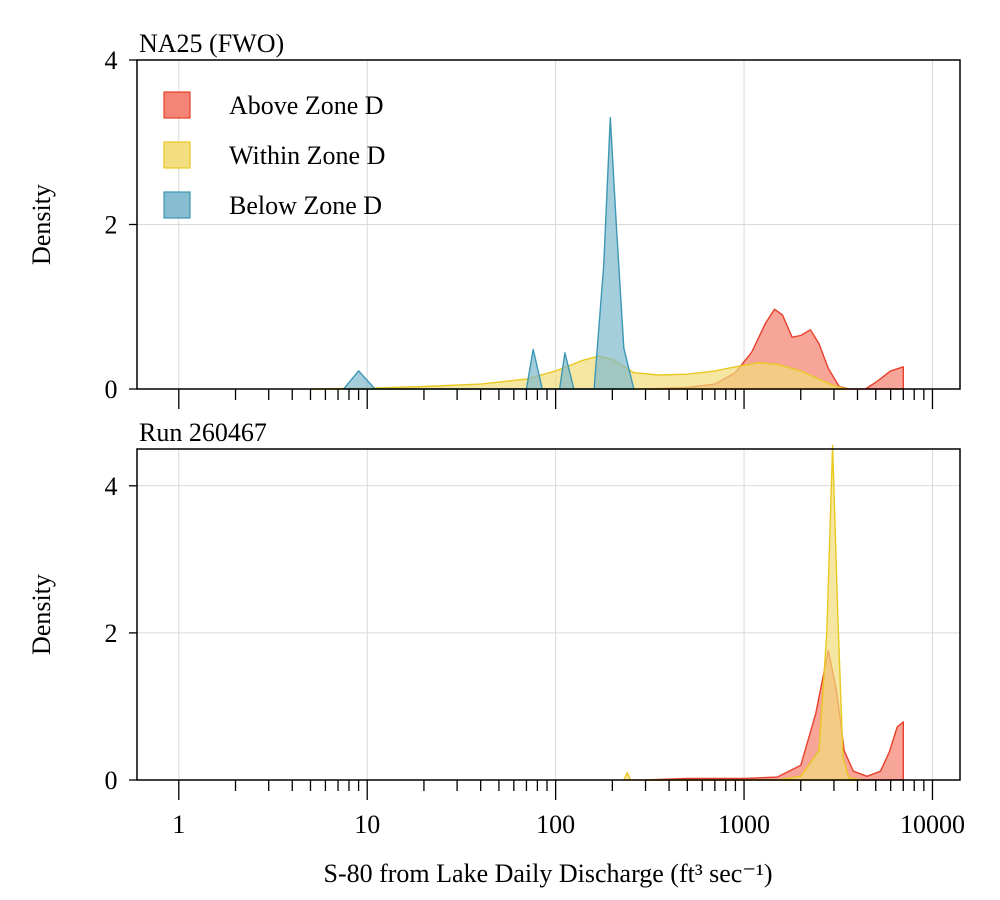  Describe the element at coordinates (211, 43) in the screenshot. I see `panel-title: NA25 (FWO)` at that location.